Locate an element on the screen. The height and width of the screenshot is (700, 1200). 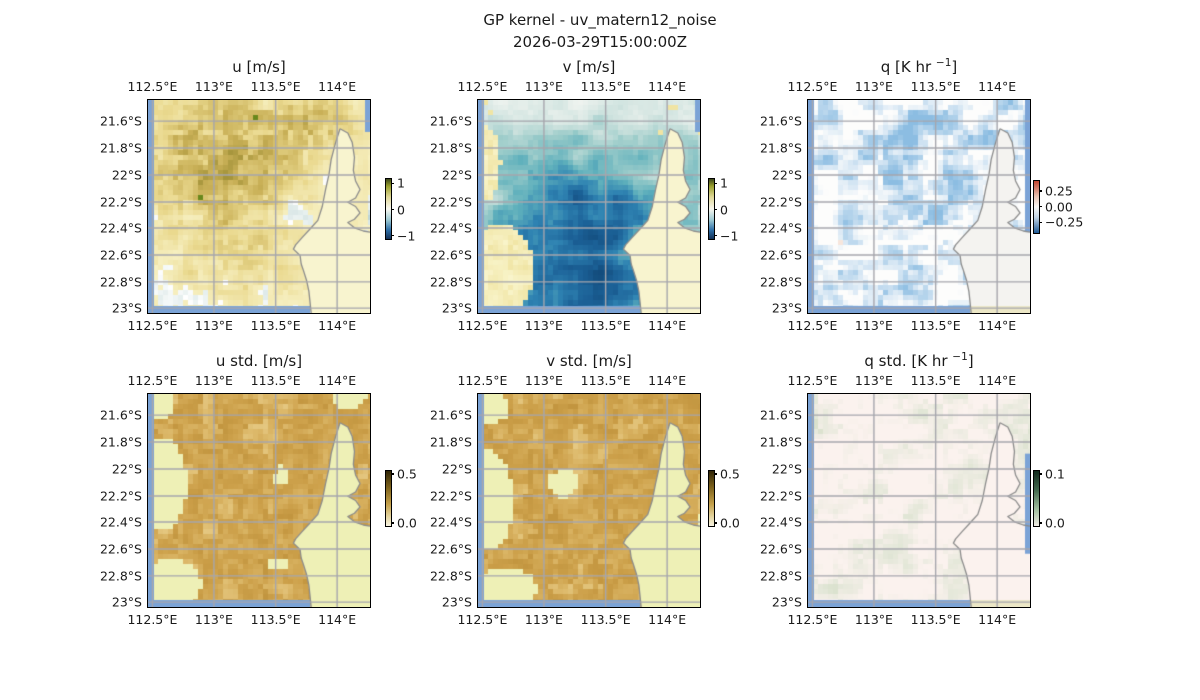
q_std-xtick-top: 114°E is located at coordinates (997, 380).